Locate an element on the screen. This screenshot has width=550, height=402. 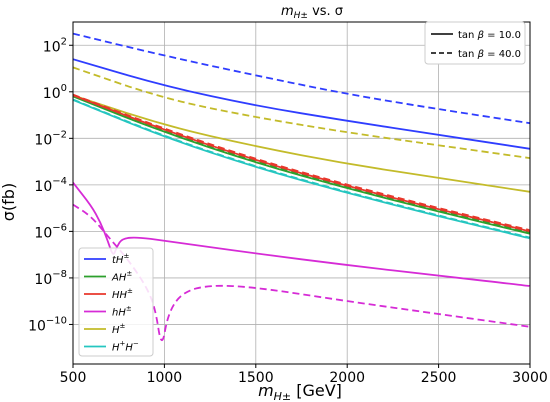
x-tick-label: 2000 is located at coordinates (347, 378).